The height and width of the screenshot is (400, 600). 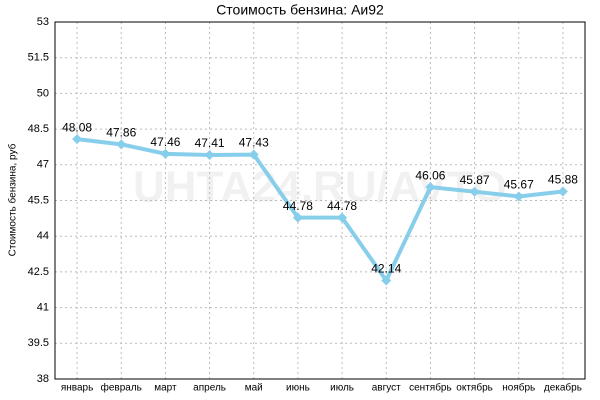 I want to click on data-label: 48.08, so click(x=77, y=127).